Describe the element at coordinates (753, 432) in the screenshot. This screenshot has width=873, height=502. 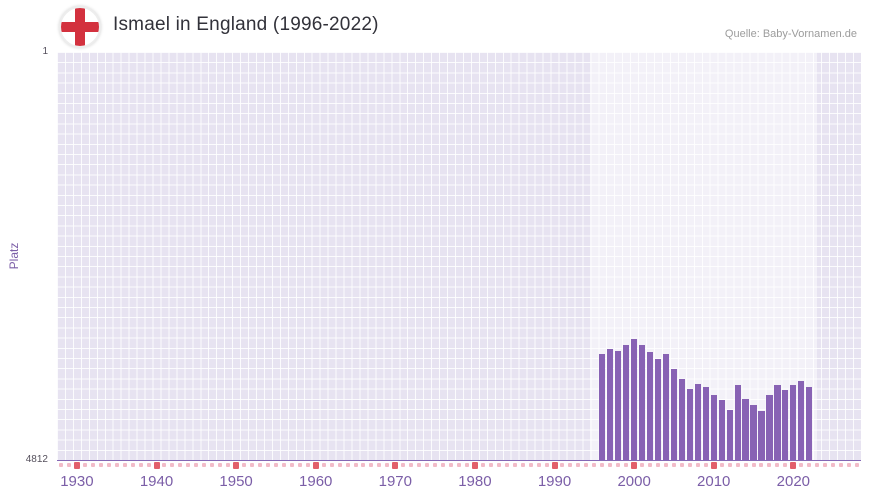
I see `bar-2015` at that location.